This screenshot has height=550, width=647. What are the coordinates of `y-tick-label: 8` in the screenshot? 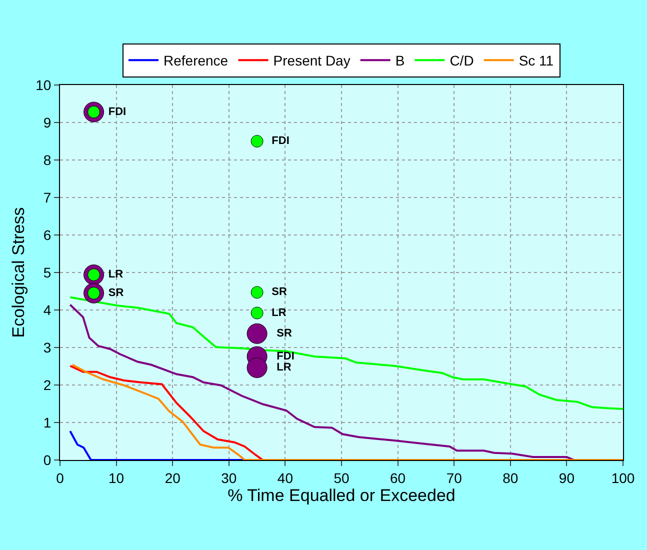 It's located at (47, 160).